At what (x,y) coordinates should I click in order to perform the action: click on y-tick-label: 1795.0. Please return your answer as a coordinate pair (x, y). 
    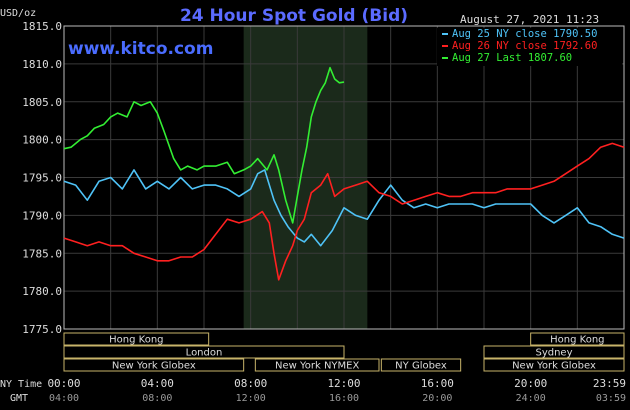
    Looking at the image, I should click on (42, 178).